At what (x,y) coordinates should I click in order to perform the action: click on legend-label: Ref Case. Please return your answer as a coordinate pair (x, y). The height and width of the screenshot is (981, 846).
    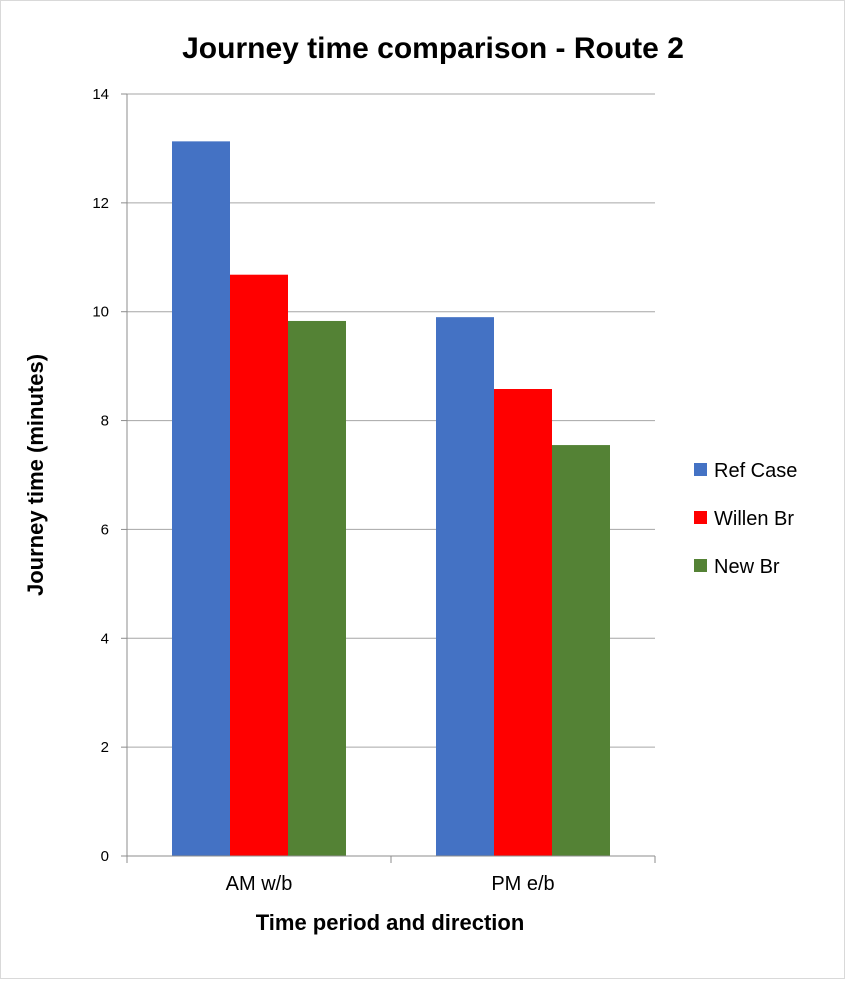
    Looking at the image, I should click on (755, 471).